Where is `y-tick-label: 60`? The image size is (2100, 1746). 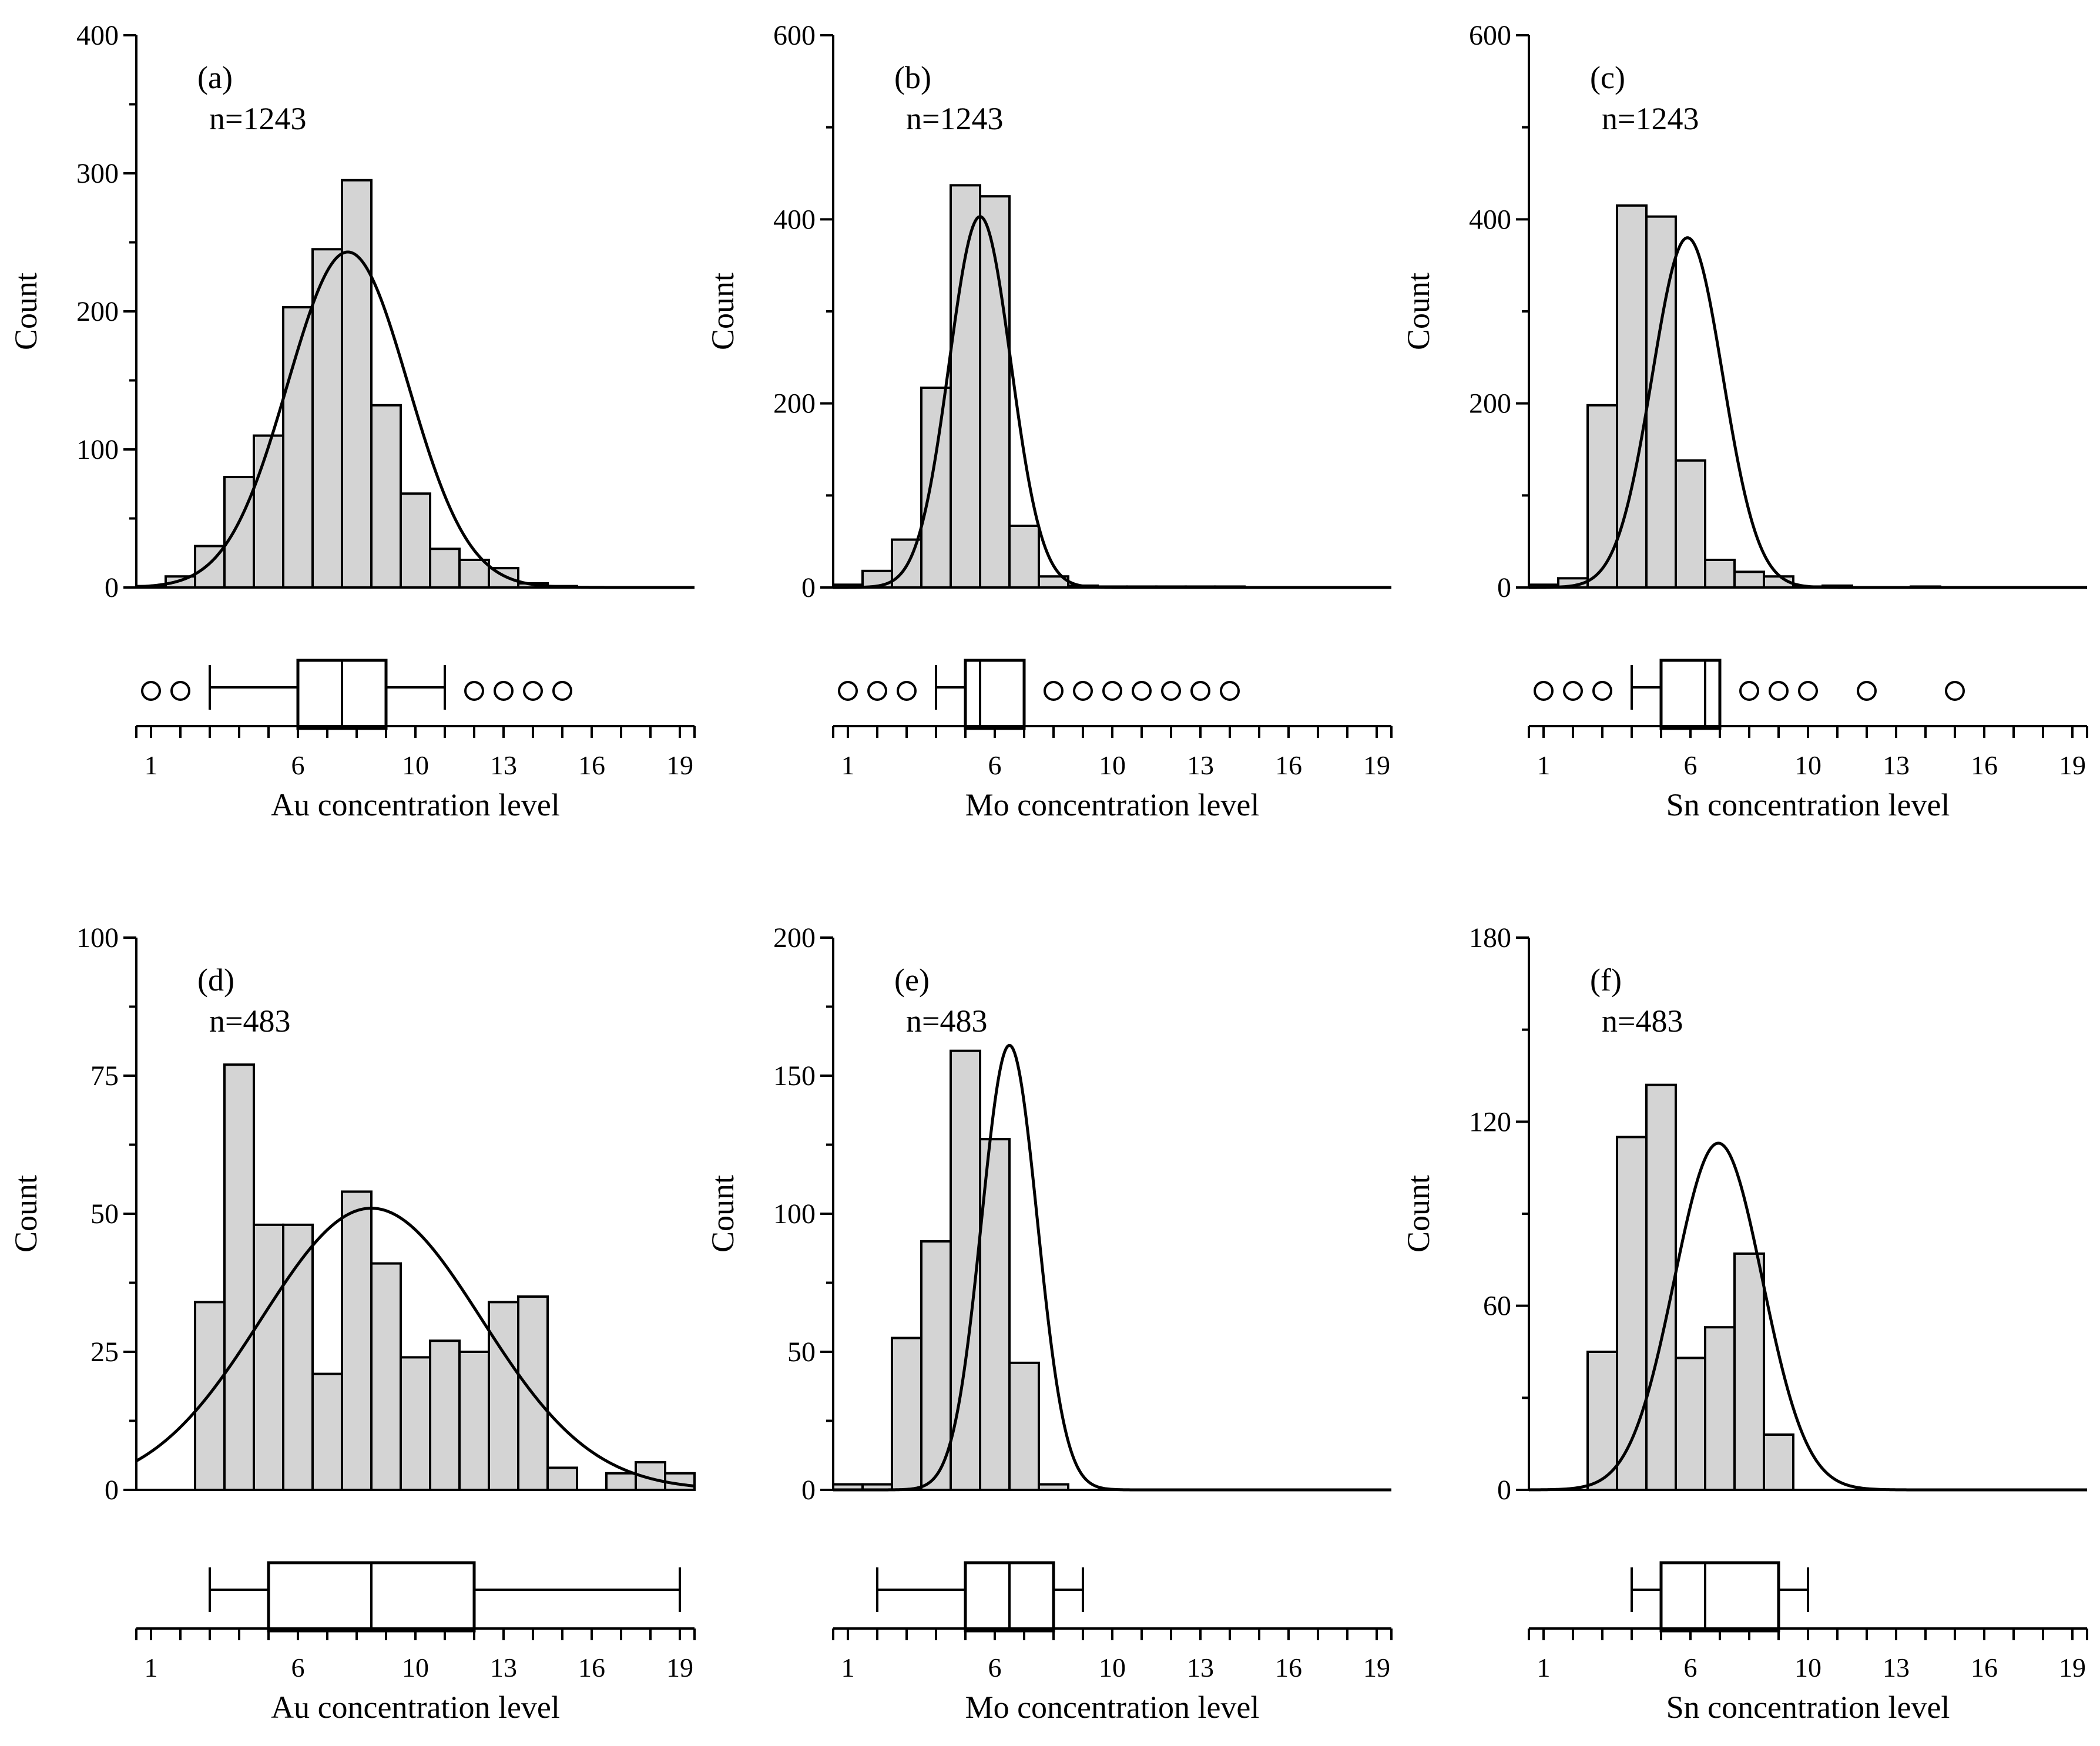 y-tick-label: 60 is located at coordinates (1497, 1307).